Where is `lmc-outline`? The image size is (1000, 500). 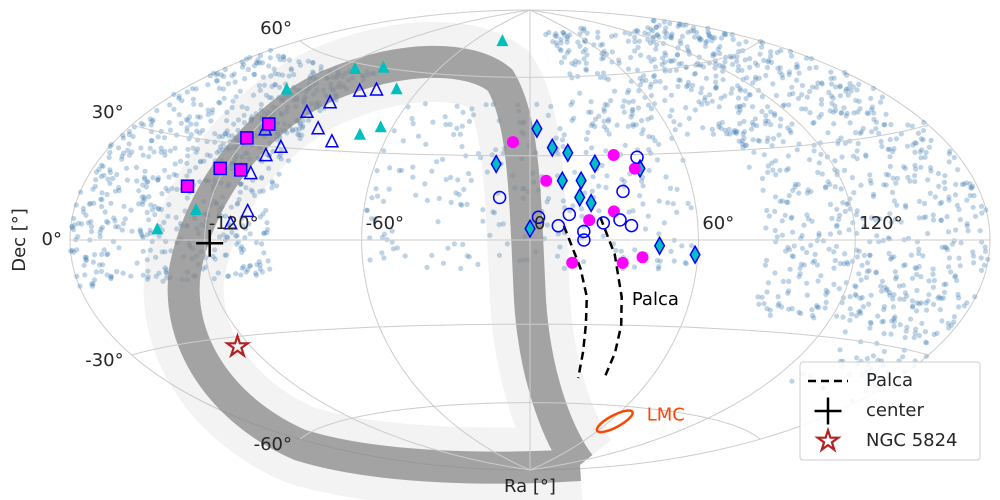
lmc-outline is located at coordinates (614, 421).